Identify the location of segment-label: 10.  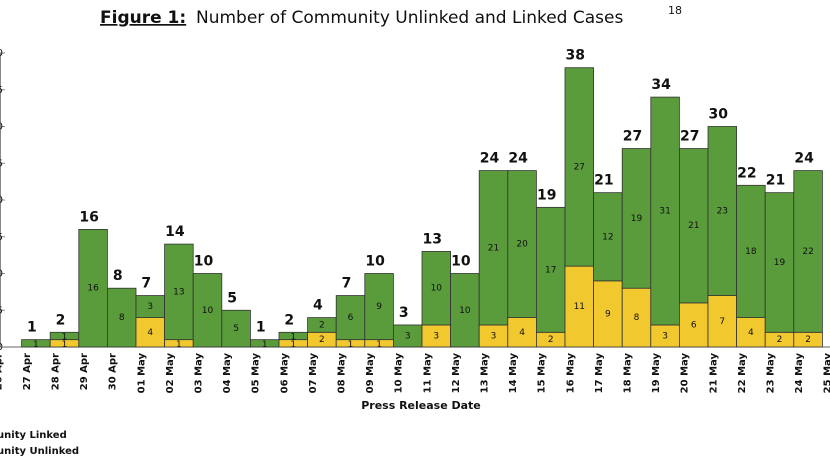
(208, 311).